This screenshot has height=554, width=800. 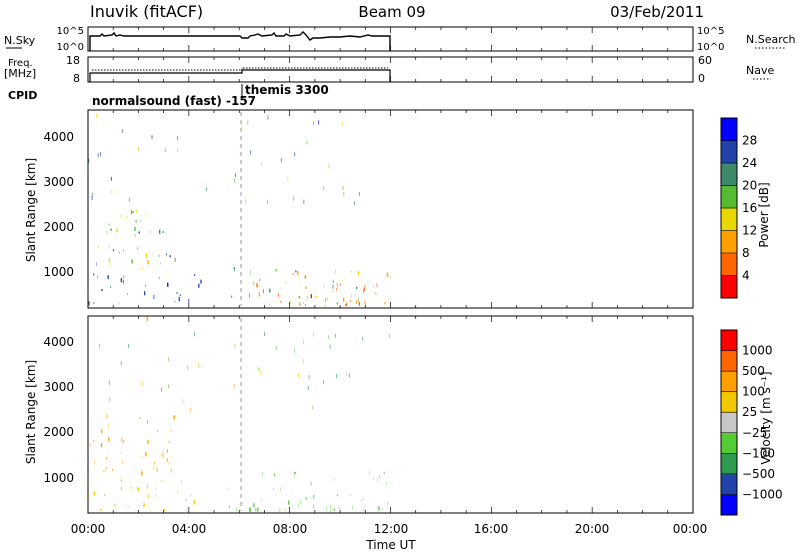 I want to click on velocity-cbar-tick-label: −25, so click(x=754, y=433).